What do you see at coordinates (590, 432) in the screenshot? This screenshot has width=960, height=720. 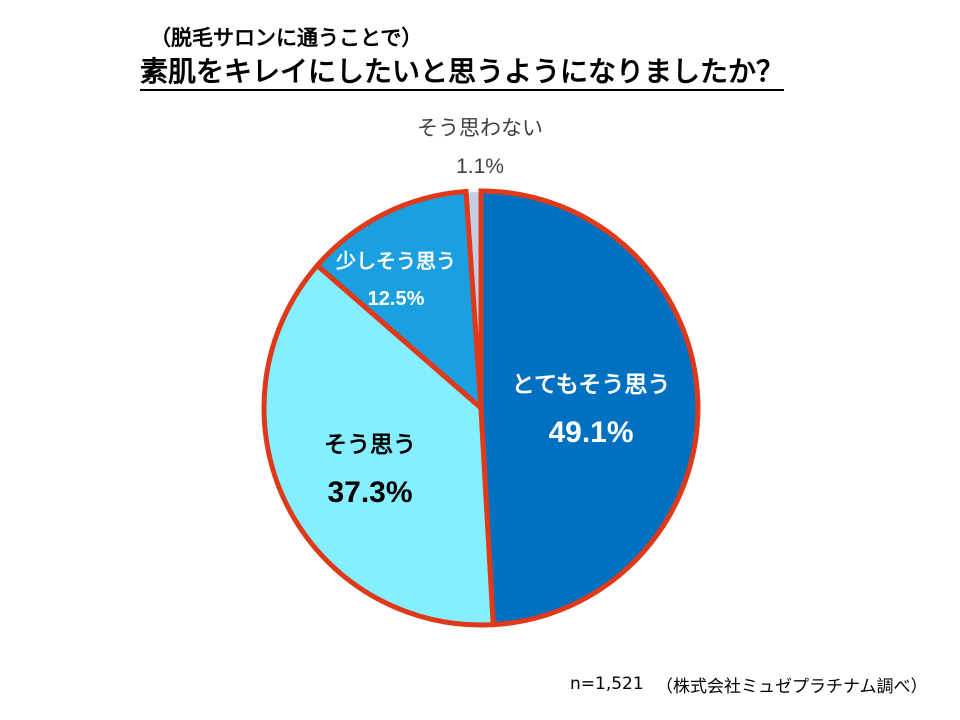 I see `slice-value-label-1: 49.1%` at bounding box center [590, 432].